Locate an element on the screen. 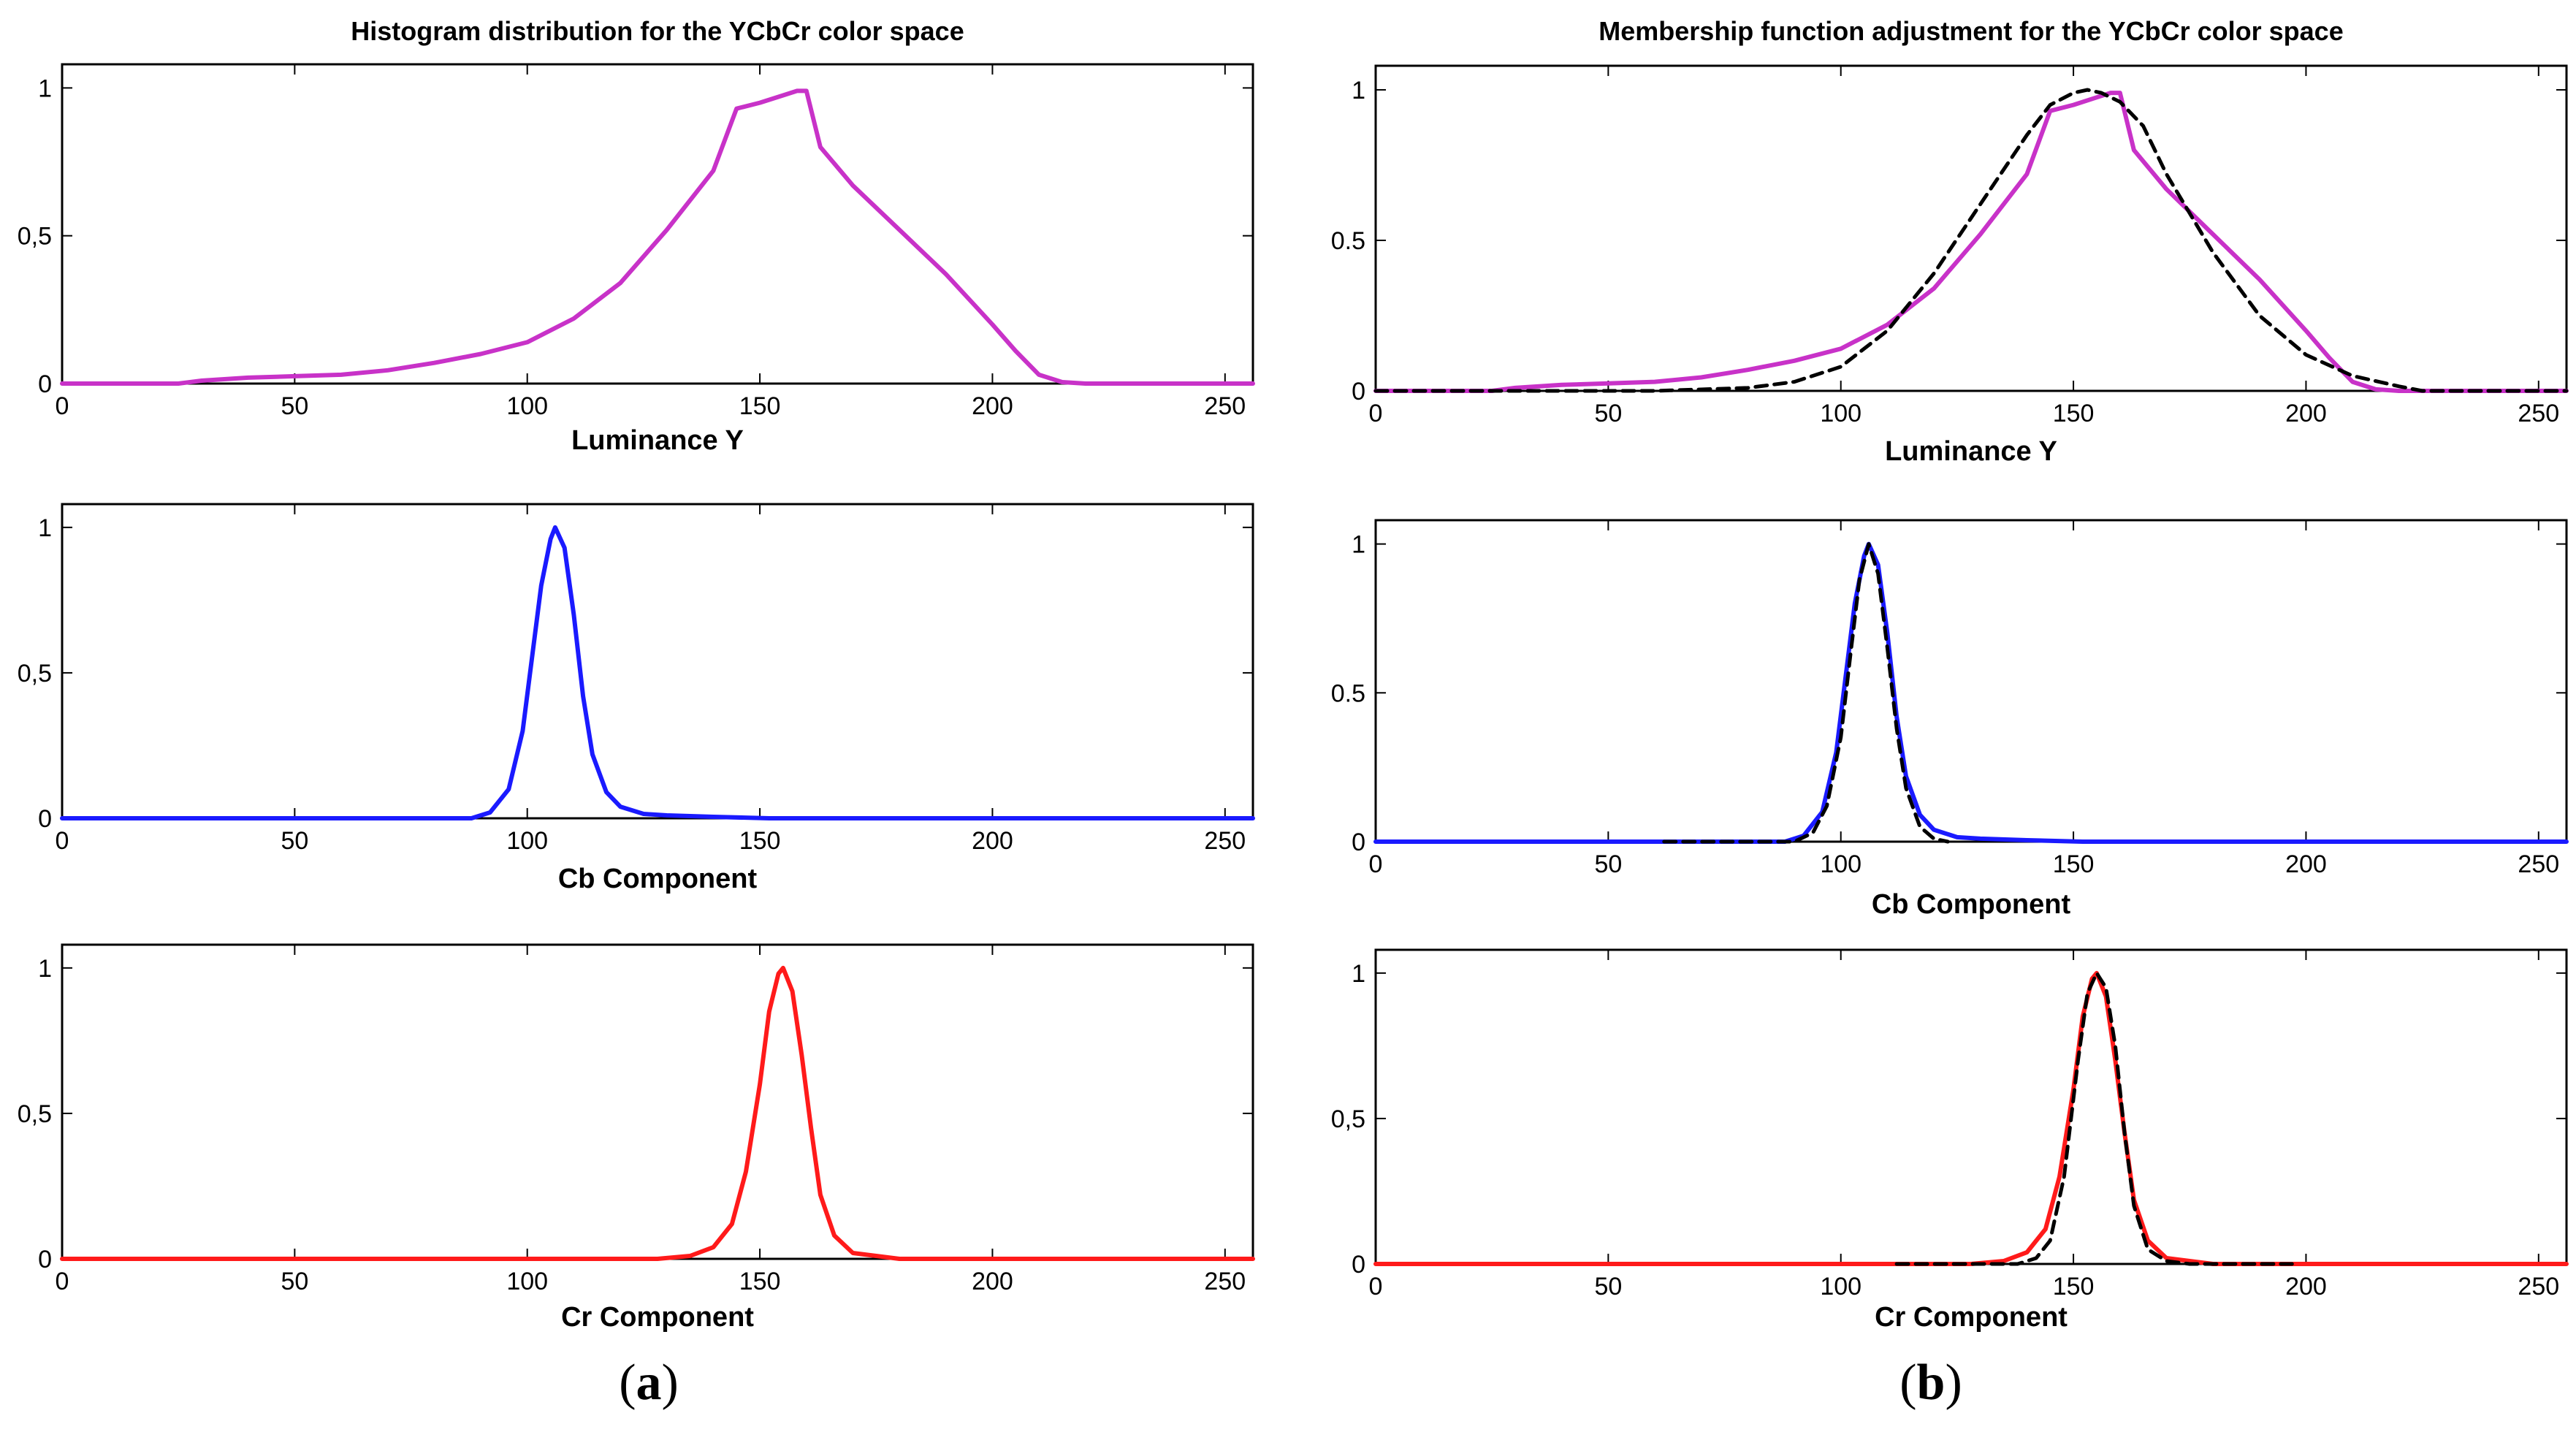  subplot-a3: 0 50 100 150 200 250 0 0,5 1 Cr Component is located at coordinates (636, 1138).